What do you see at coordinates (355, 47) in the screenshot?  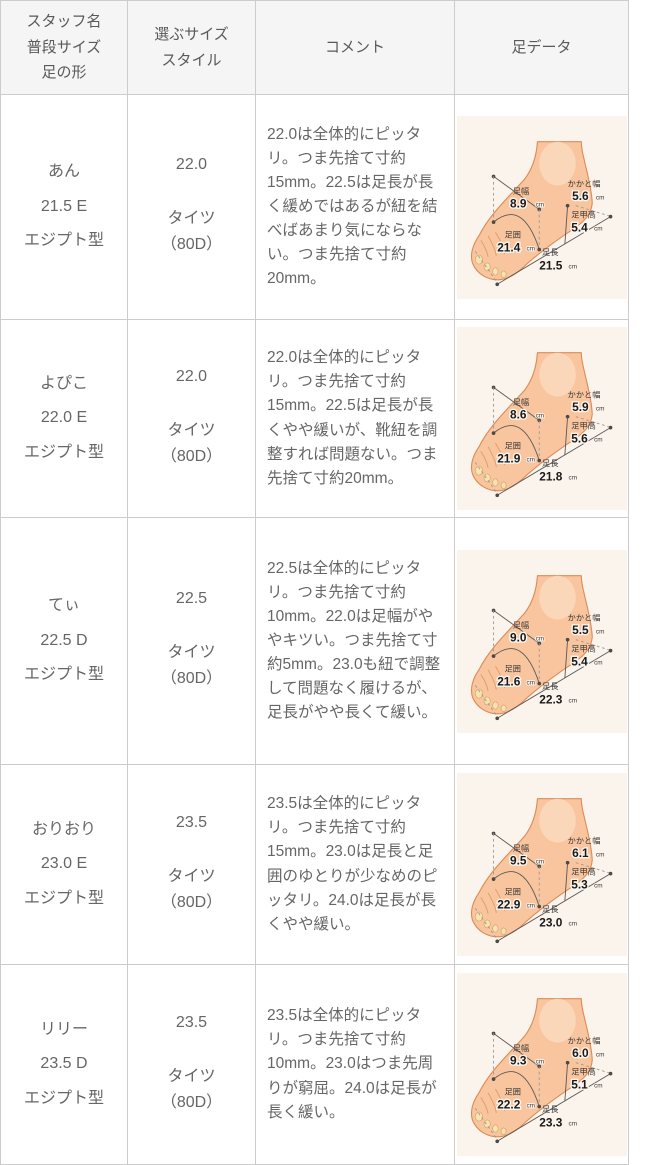 I see `header-comment: コメント` at bounding box center [355, 47].